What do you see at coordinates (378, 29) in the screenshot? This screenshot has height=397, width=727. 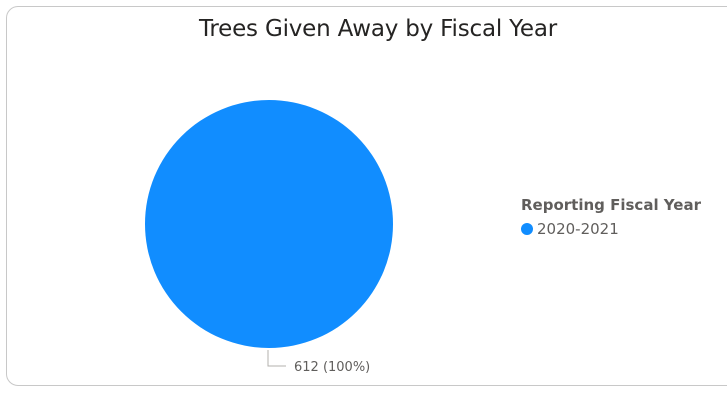 I see `chart-title: Trees Given Away by Fiscal Year` at bounding box center [378, 29].